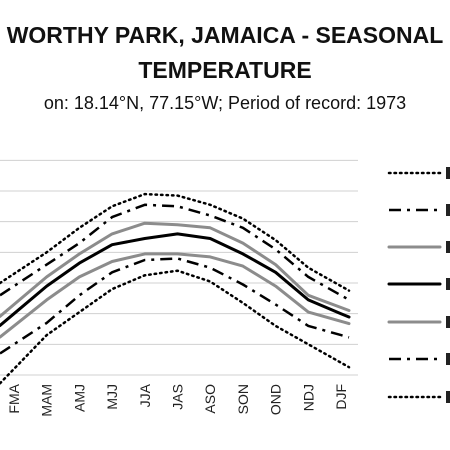  I want to click on x-tick-label: MJJ, so click(112, 397).